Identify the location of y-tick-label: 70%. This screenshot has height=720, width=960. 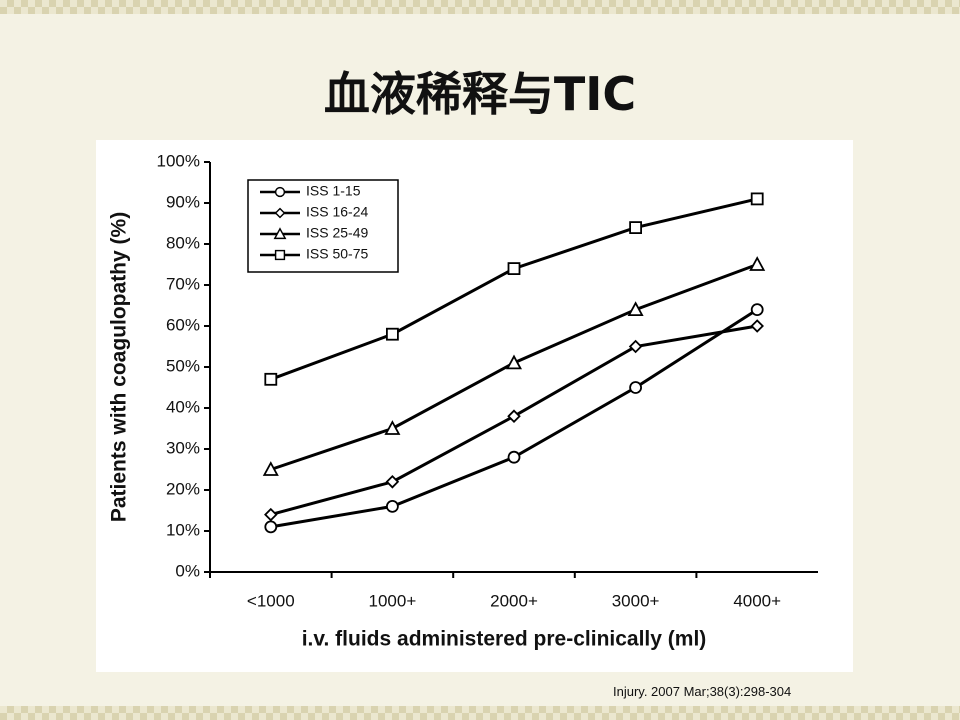
(183, 283).